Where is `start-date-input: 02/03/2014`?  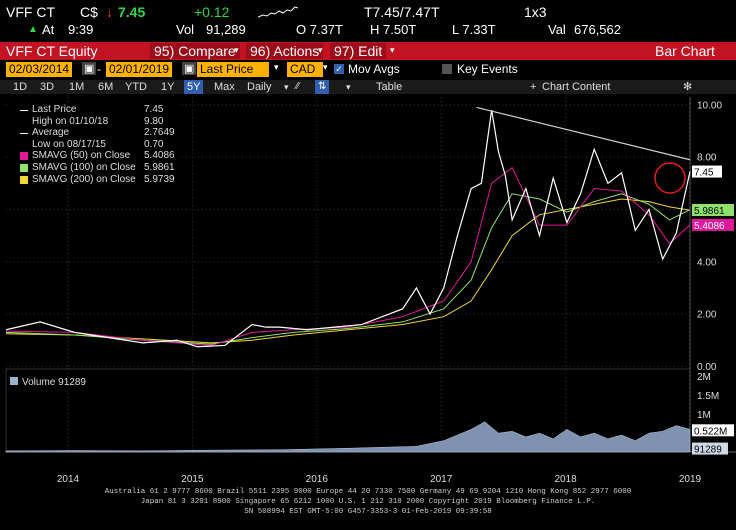
start-date-input: 02/03/2014 is located at coordinates (39, 69).